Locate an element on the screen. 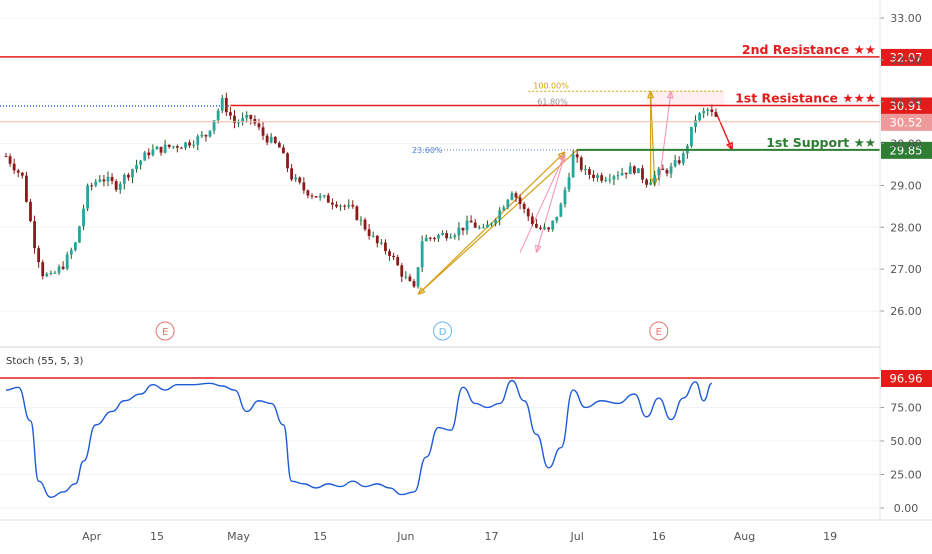  stoch-axis-label: 0.00 is located at coordinates (906, 508).